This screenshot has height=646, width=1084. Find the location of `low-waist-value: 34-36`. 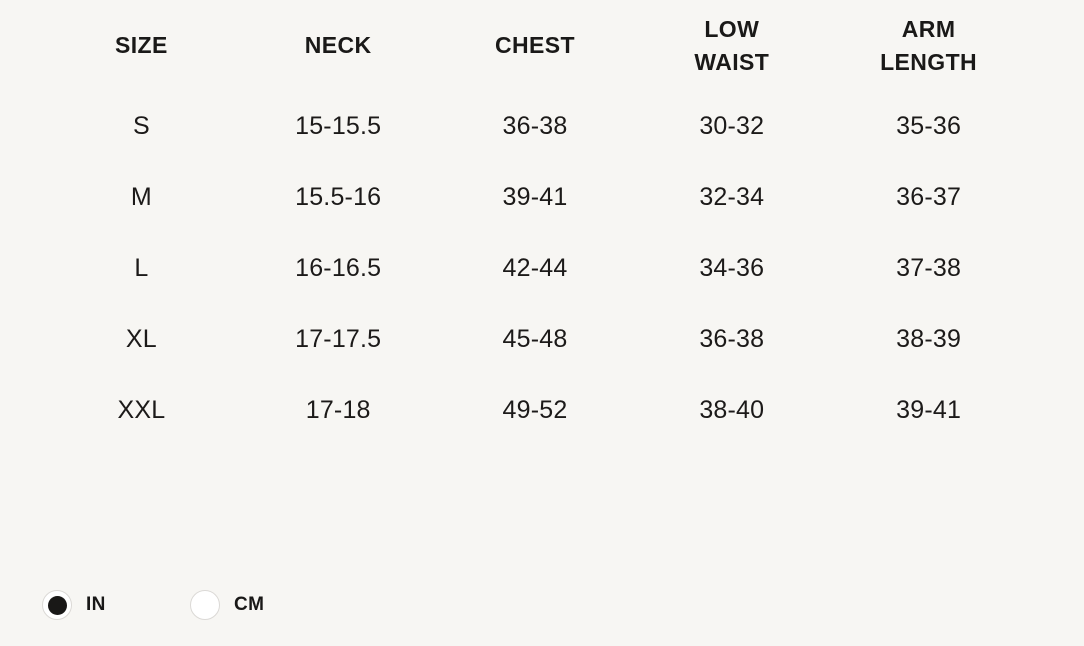

low-waist-value: 34-36 is located at coordinates (732, 268).